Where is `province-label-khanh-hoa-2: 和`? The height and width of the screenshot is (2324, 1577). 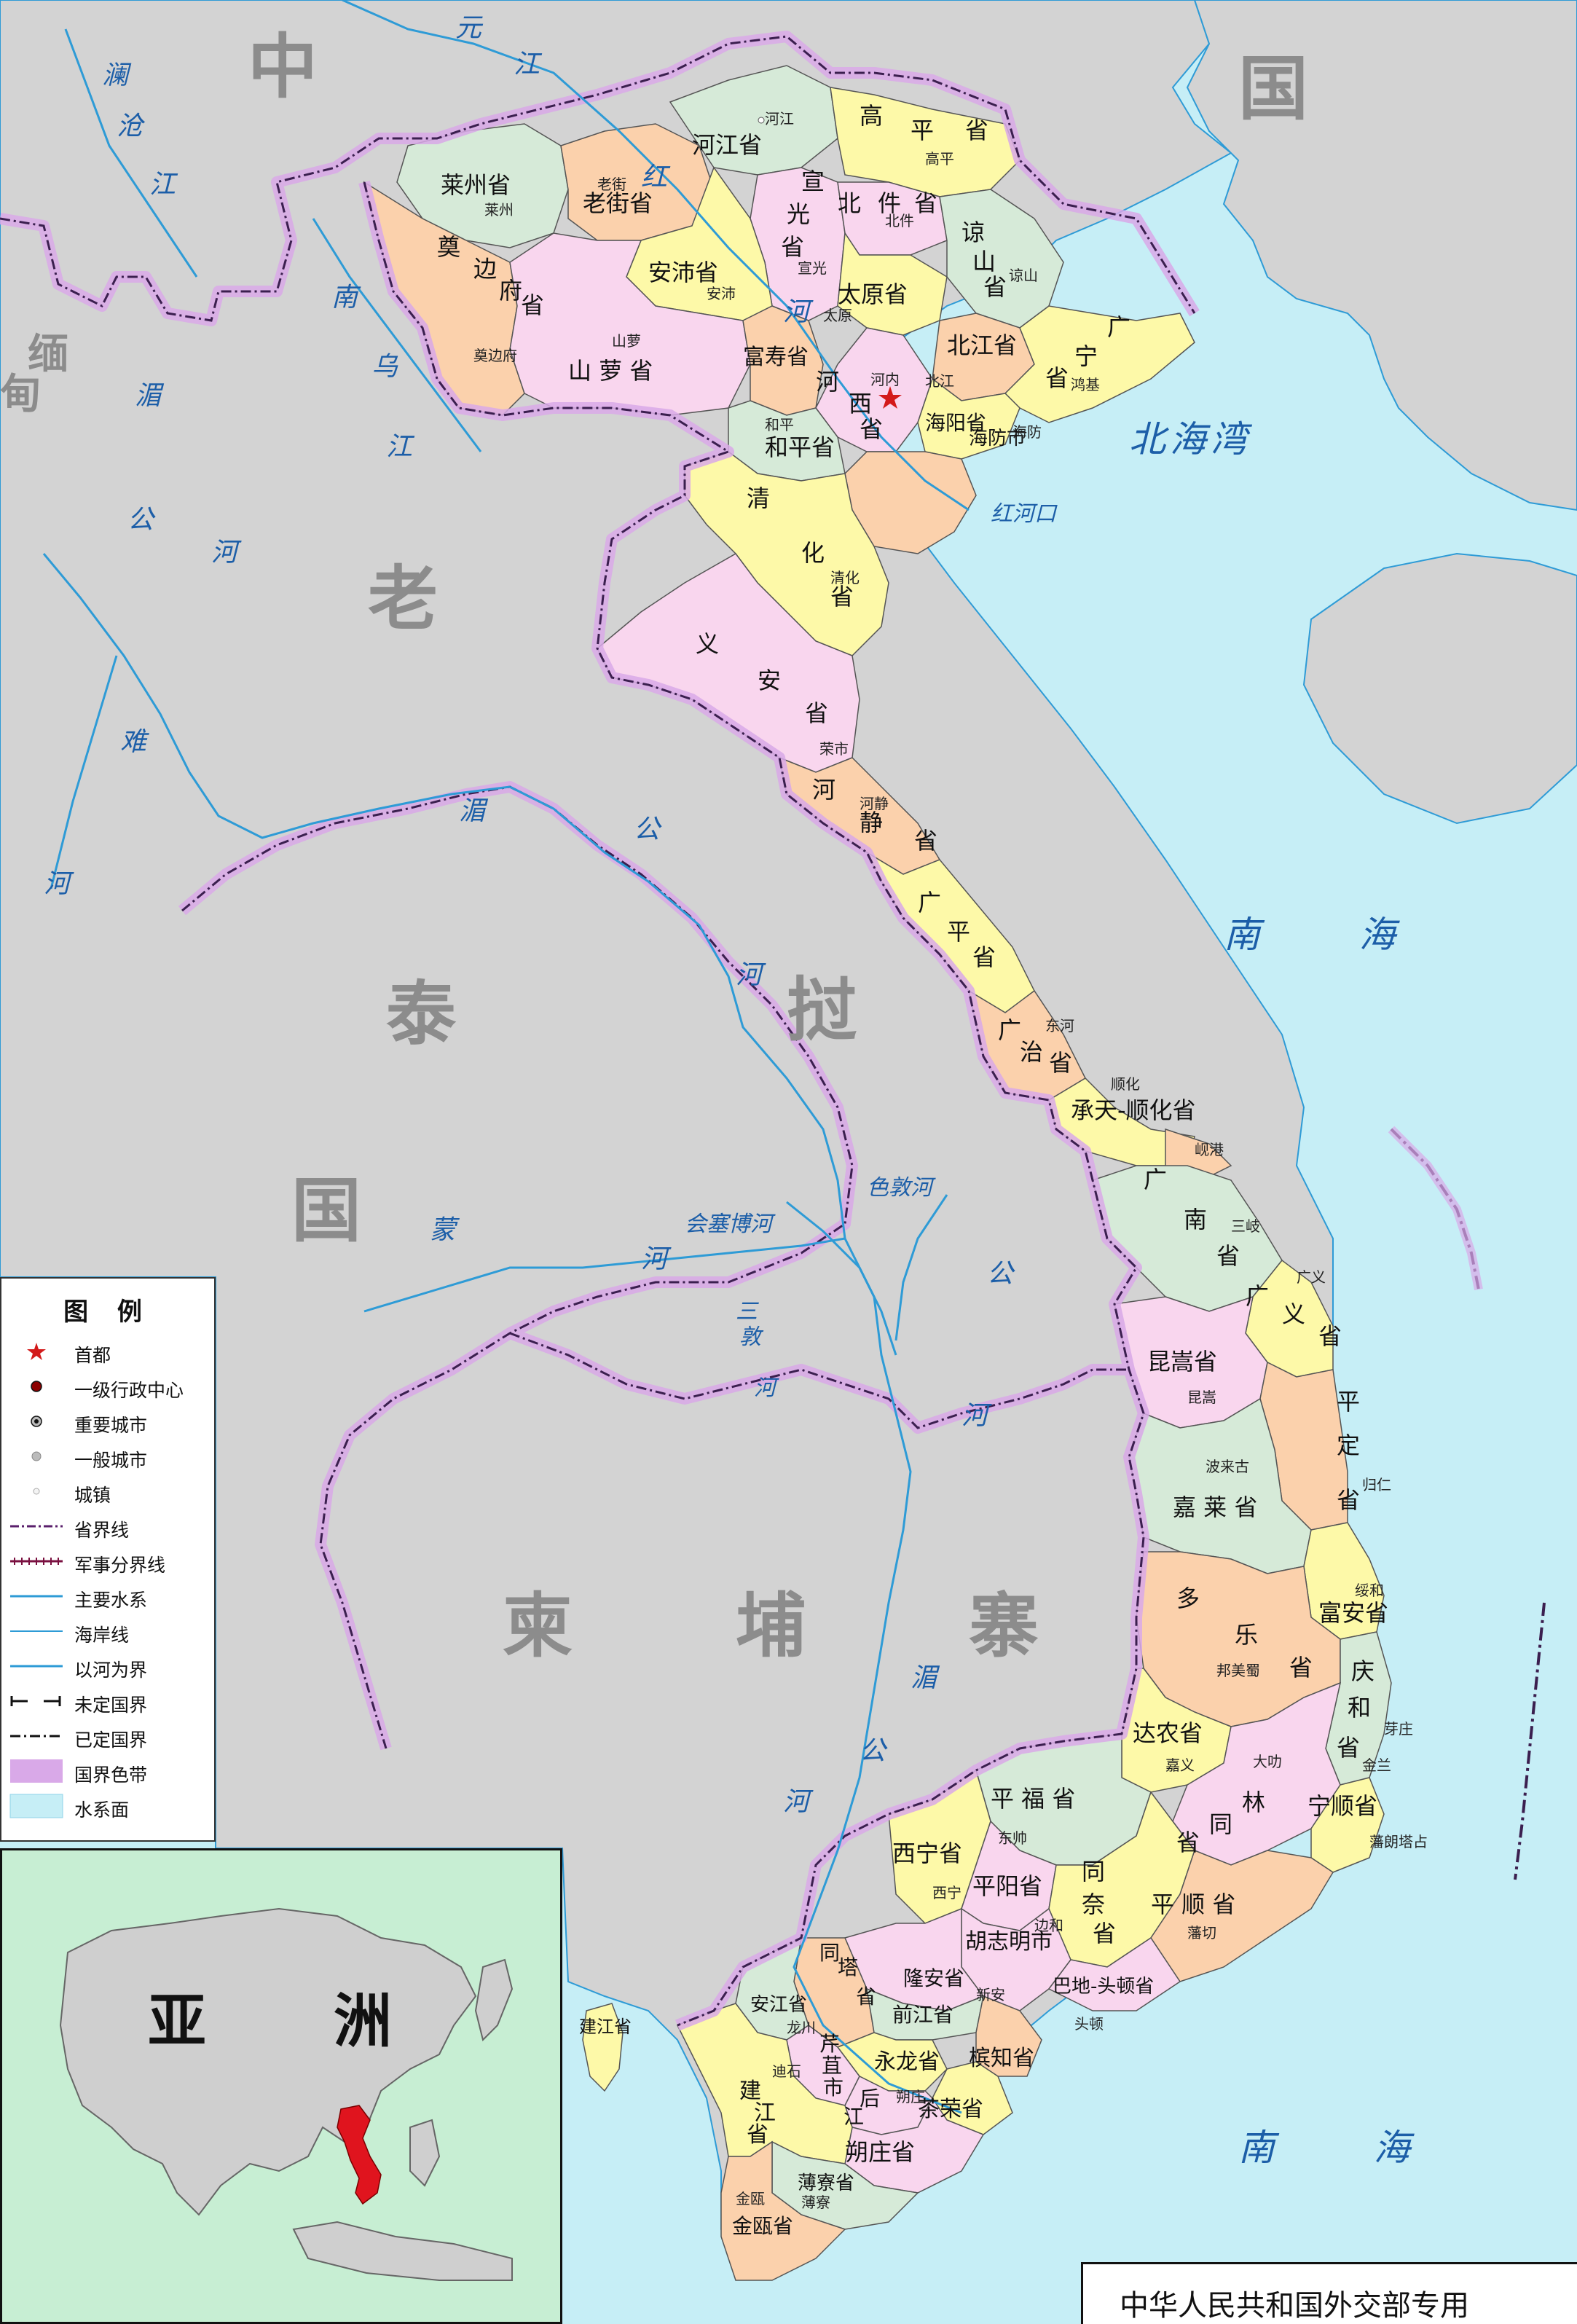
province-label-khanh-hoa-2: 和 is located at coordinates (1359, 1708).